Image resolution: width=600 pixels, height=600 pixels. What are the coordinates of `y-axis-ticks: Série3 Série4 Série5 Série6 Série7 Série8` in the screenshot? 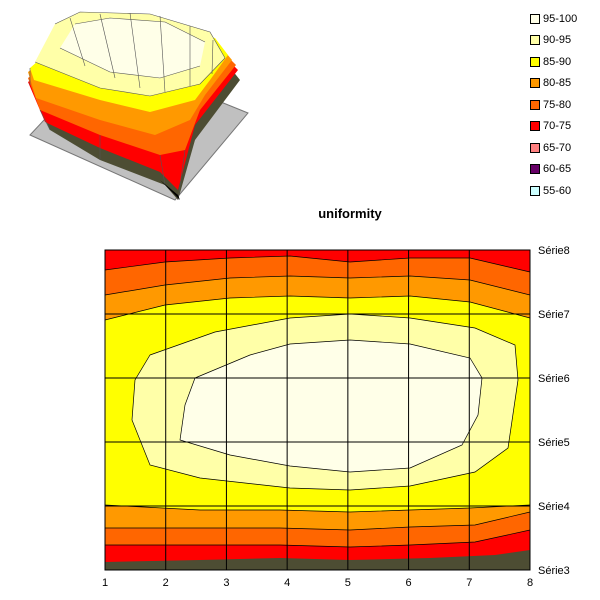 It's located at (554, 411).